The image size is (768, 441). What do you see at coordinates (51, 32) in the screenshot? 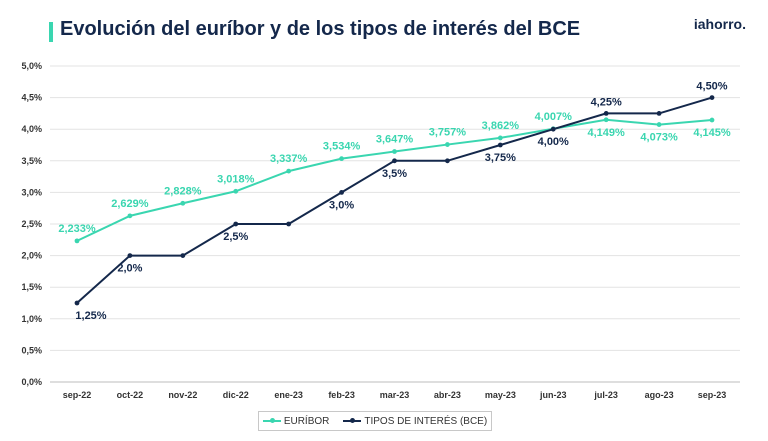
I see `title-accent-bar` at bounding box center [51, 32].